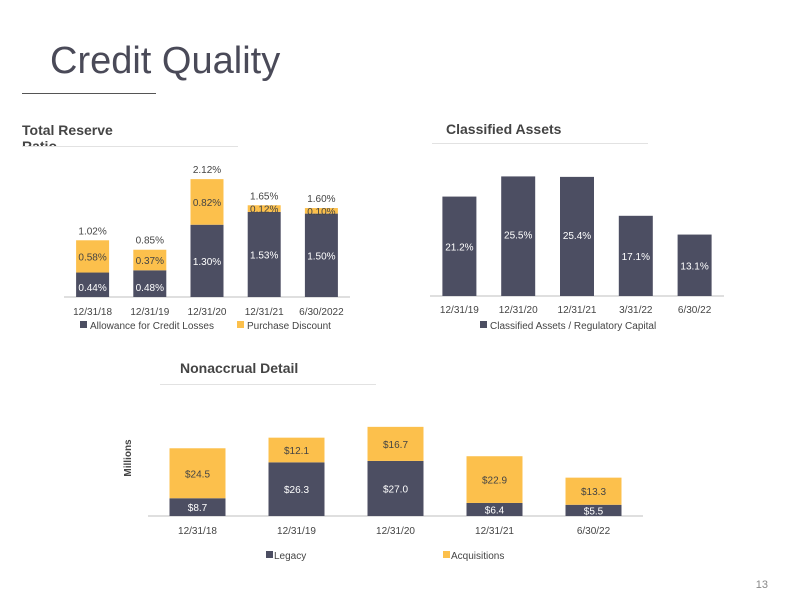  I want to click on chart1-data-label: 0.58%, so click(92, 257).